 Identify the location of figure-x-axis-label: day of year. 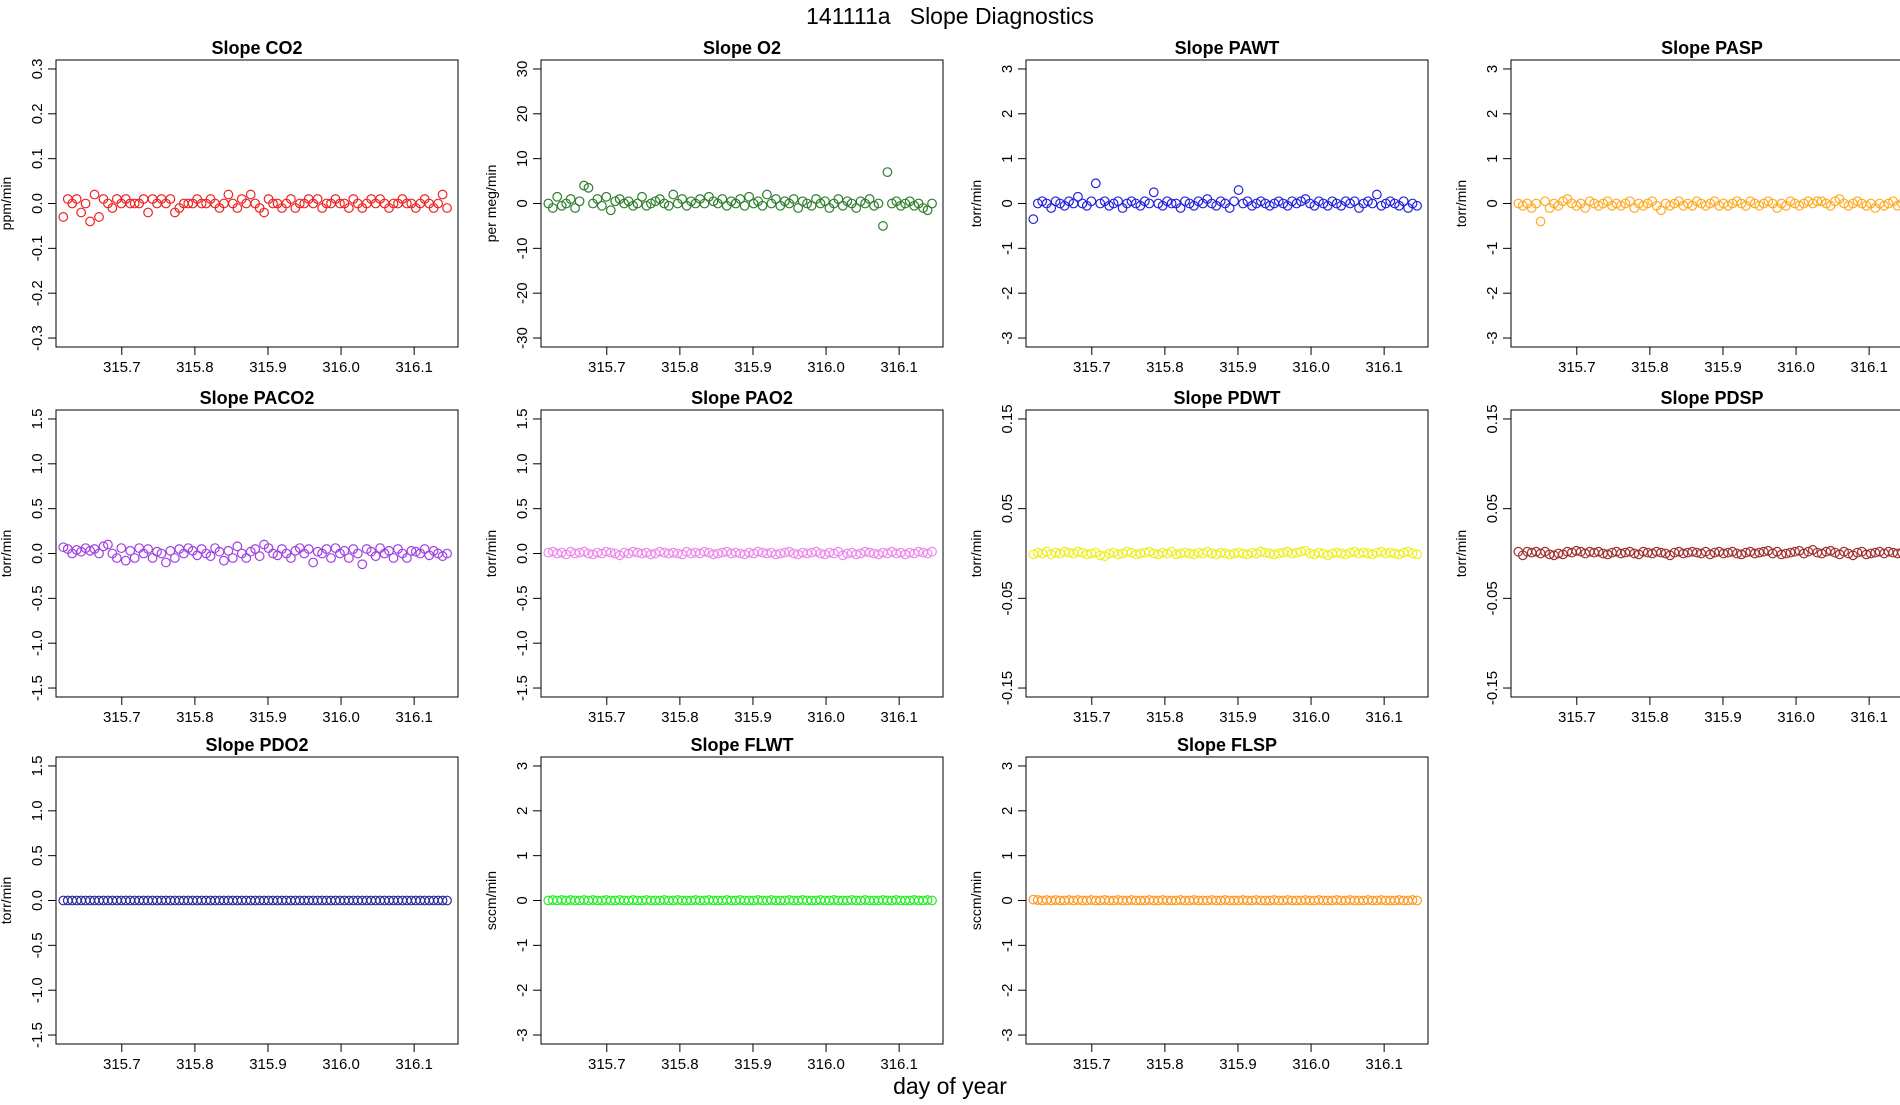
(950, 1086).